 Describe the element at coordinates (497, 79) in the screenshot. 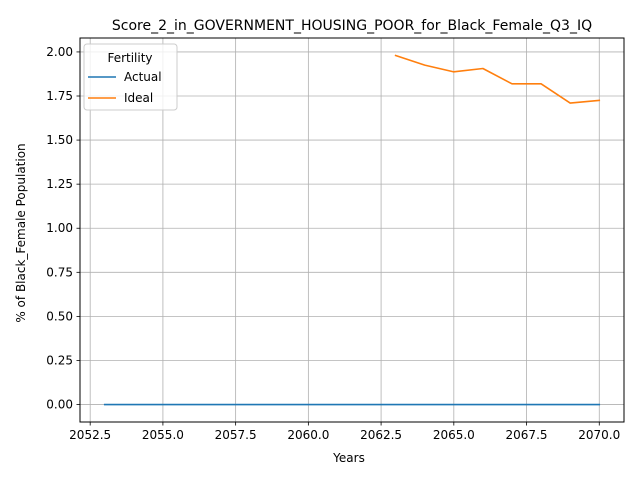

I see `series-line-ideal` at that location.